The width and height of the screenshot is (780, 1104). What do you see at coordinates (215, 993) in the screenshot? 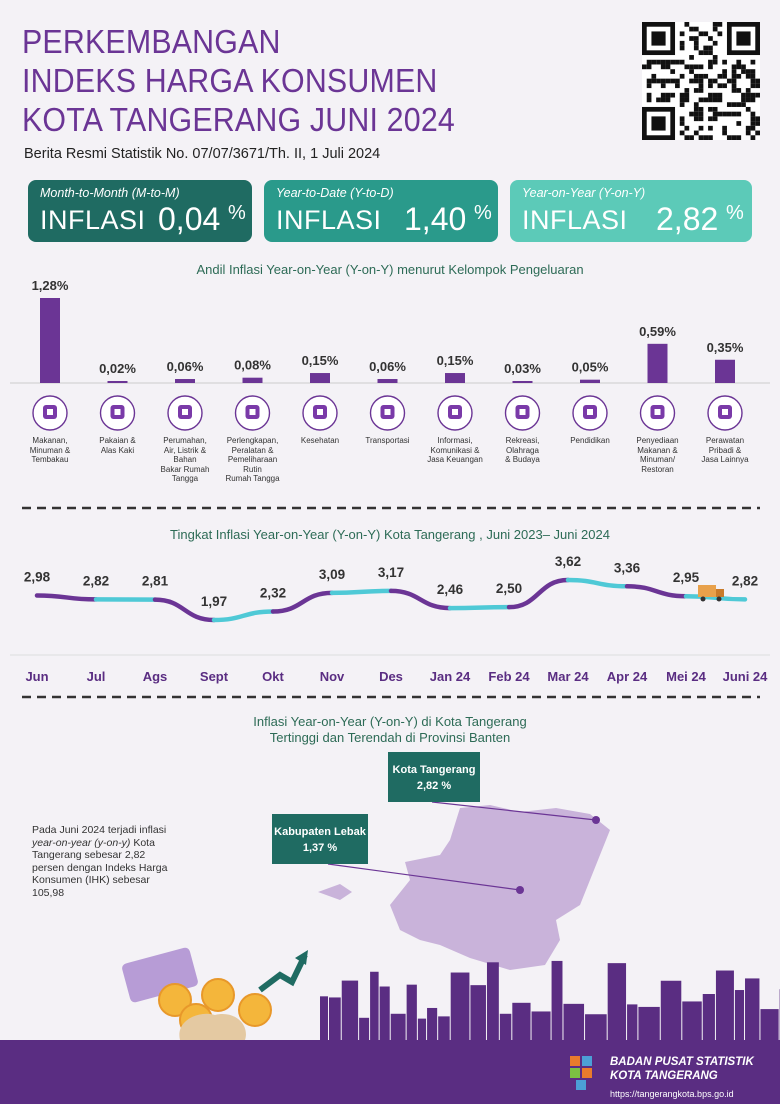
I see `money-coins-illustration` at bounding box center [215, 993].